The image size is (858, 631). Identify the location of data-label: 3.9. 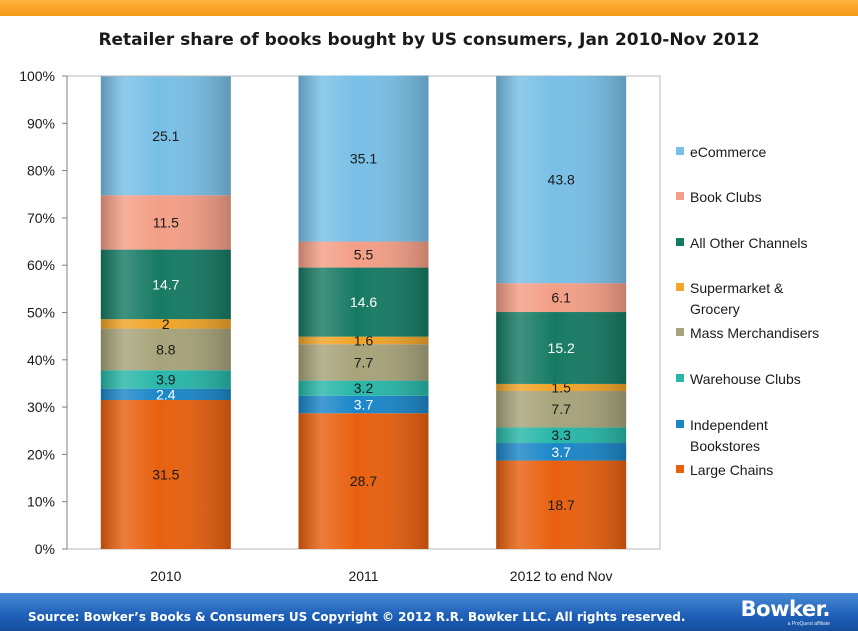
(166, 379).